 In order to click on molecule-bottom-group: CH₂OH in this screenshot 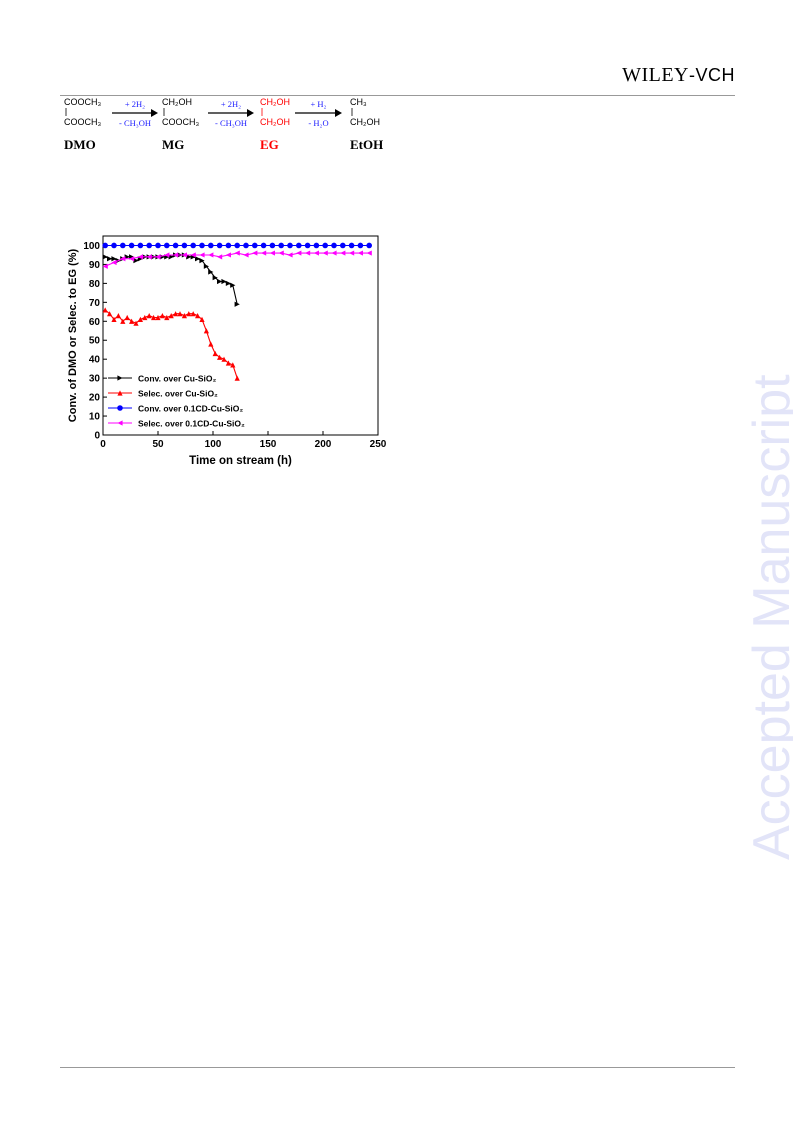, I will do `click(365, 122)`.